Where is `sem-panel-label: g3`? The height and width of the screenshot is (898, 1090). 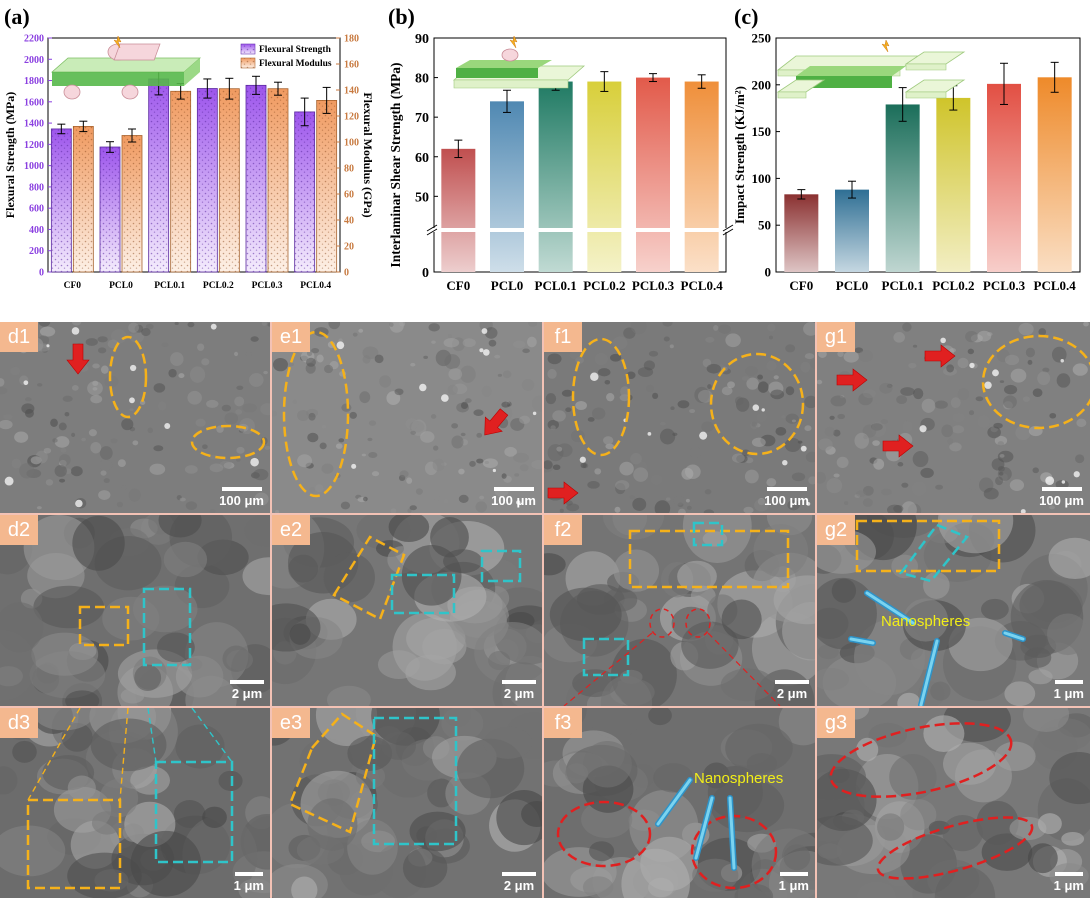 sem-panel-label: g3 is located at coordinates (836, 723).